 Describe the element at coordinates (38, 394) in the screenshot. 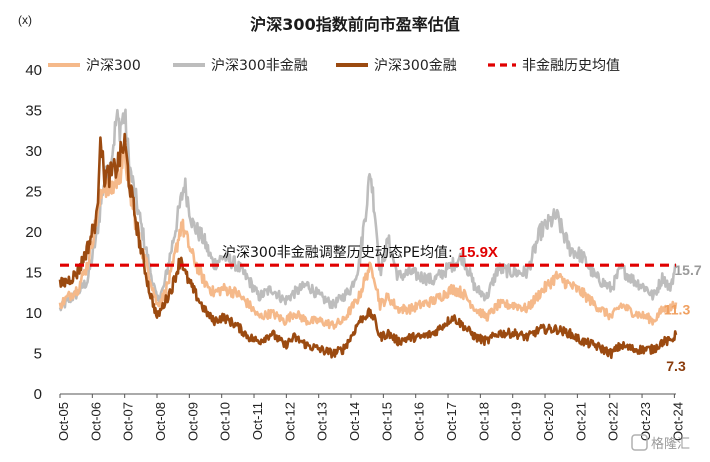

I see `y-tick-label: 0` at that location.